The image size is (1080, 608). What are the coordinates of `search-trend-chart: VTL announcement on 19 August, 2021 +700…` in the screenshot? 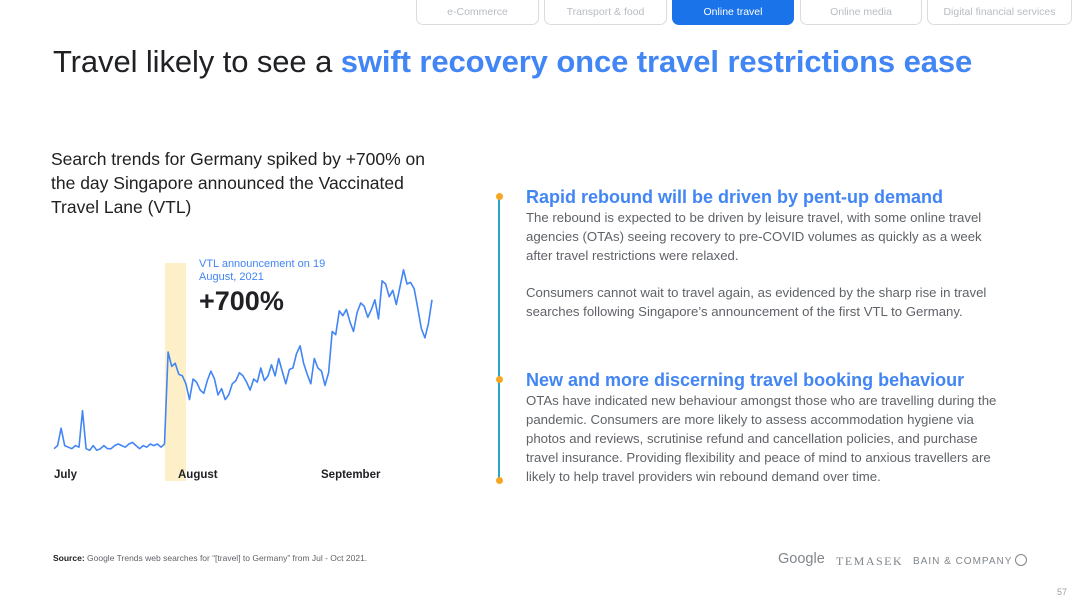 It's located at (250, 372).